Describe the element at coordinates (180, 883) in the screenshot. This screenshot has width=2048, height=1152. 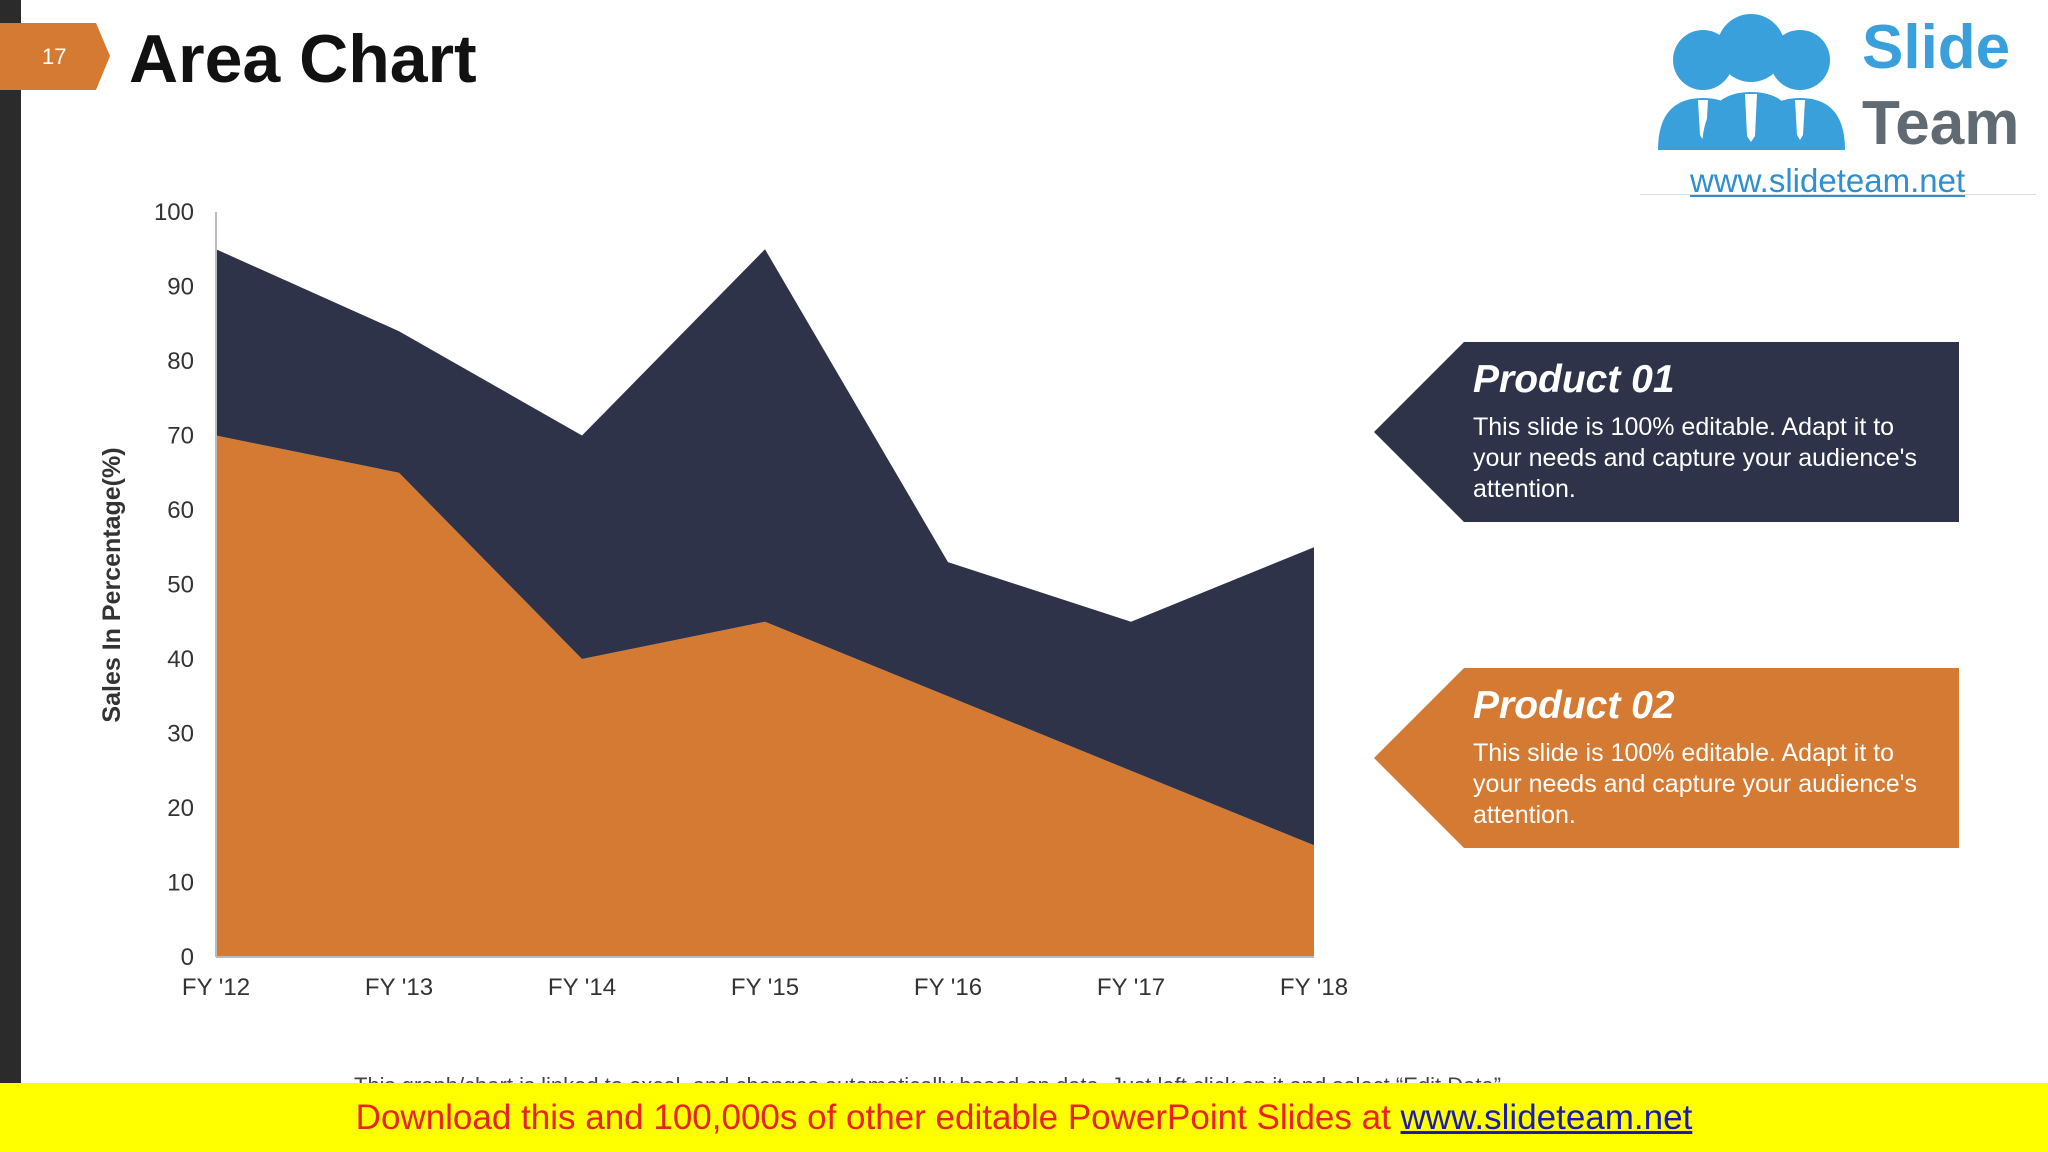
I see `y-tick-label: 10` at that location.